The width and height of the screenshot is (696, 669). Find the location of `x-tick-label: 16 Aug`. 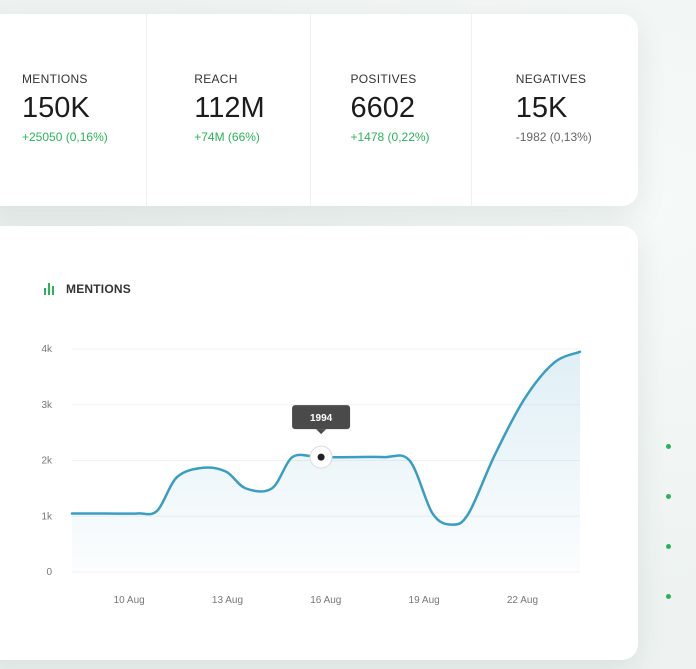

x-tick-label: 16 Aug is located at coordinates (325, 600).